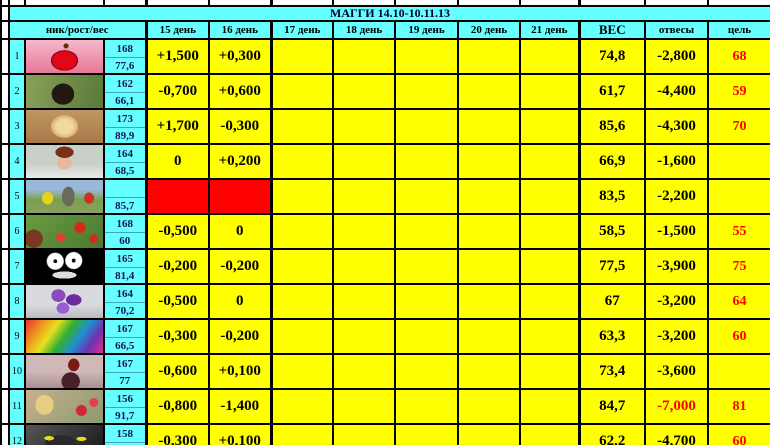 The width and height of the screenshot is (770, 445). I want to click on otvesy-cell: -2,800, so click(676, 56).